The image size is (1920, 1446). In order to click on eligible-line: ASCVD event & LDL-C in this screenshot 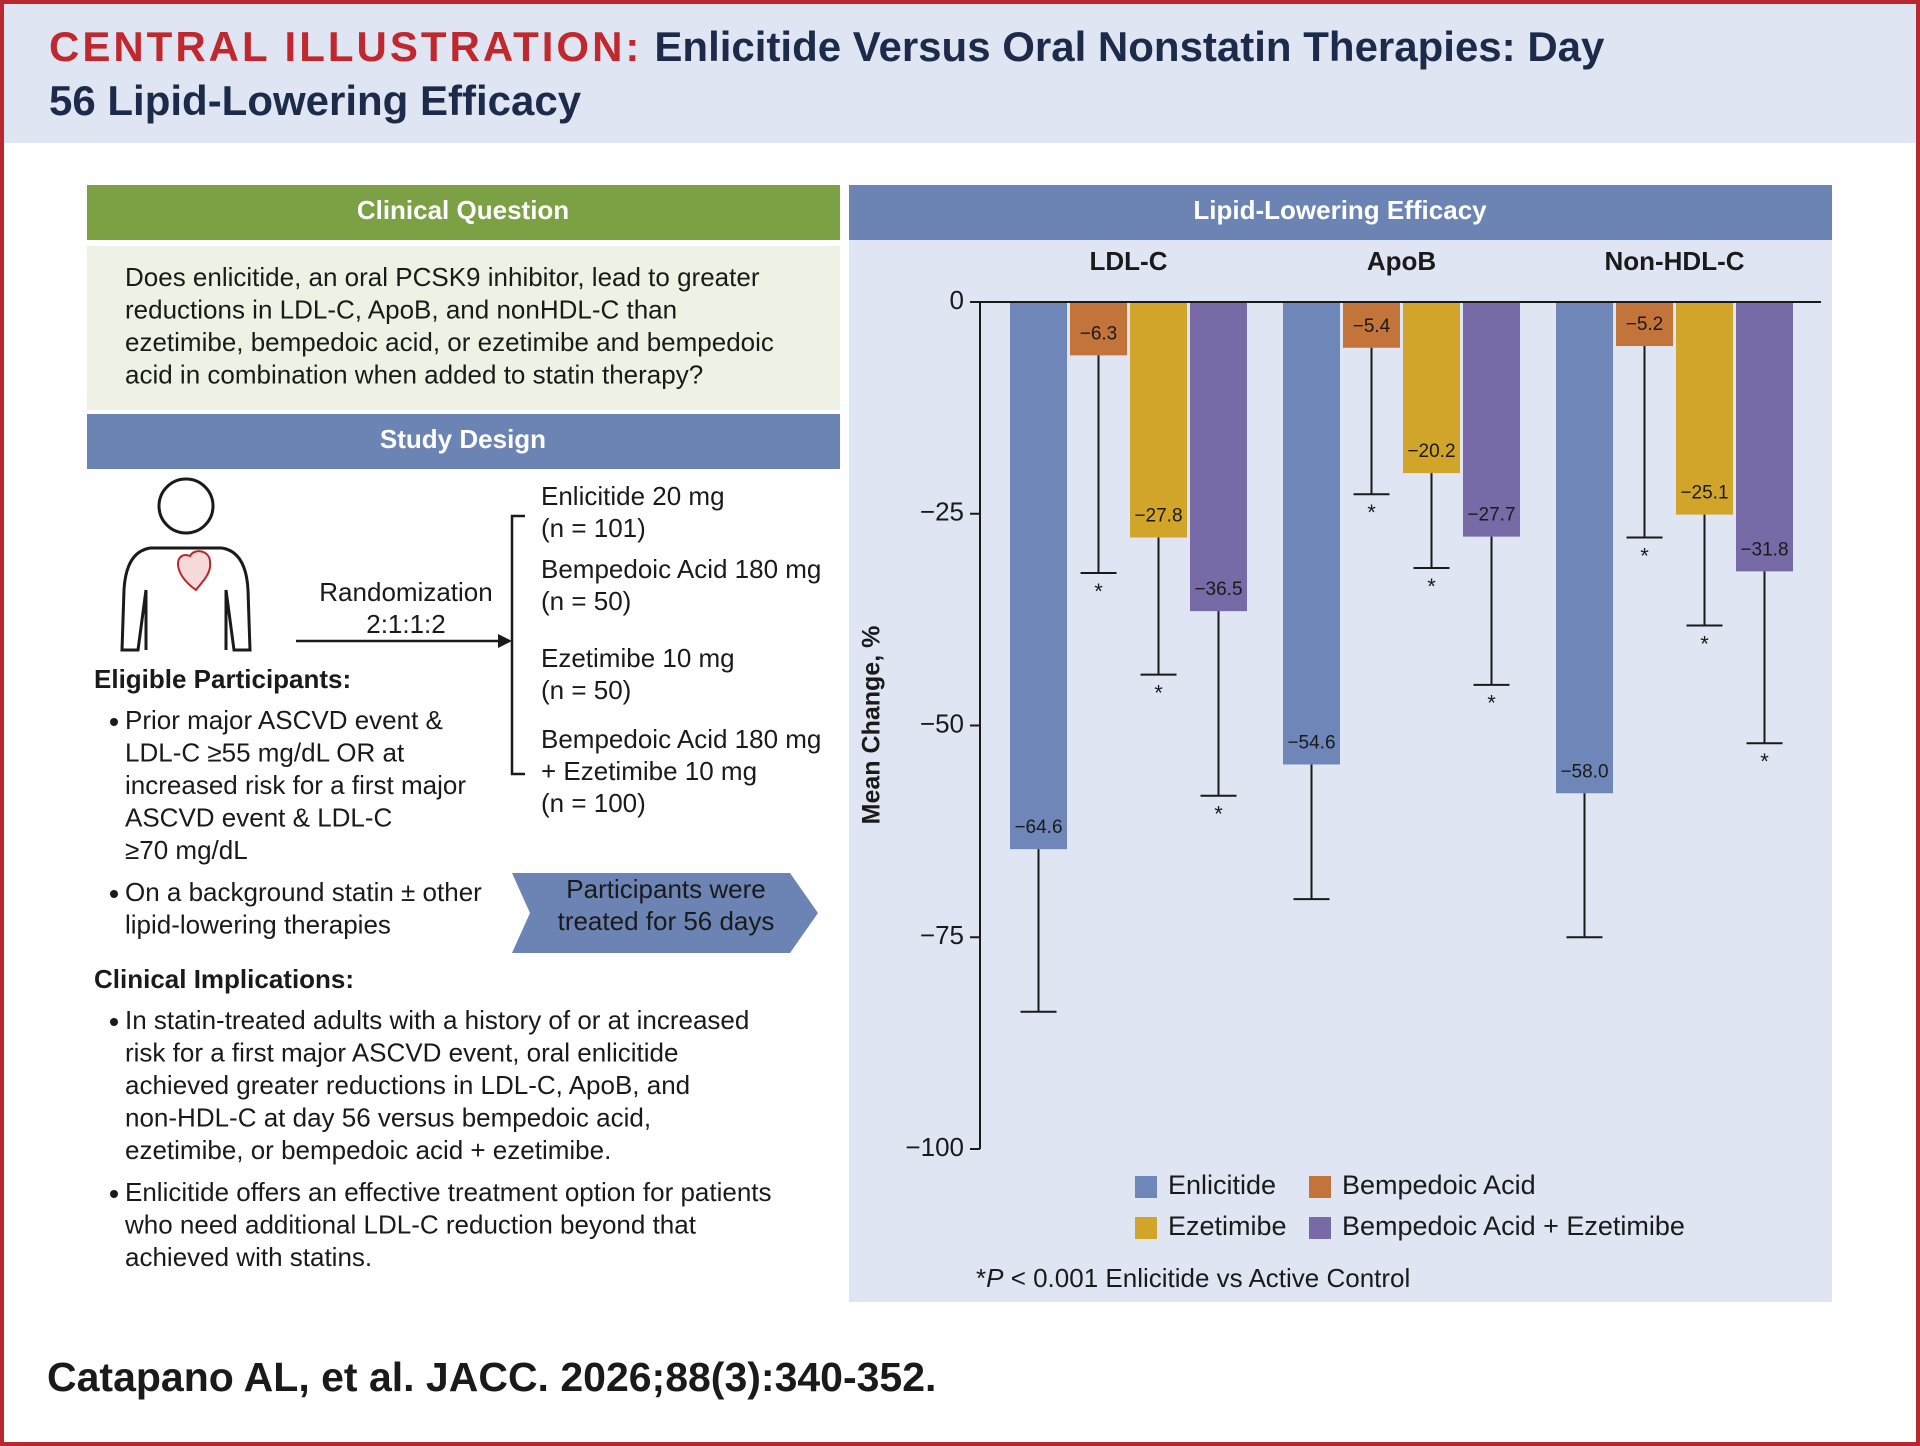, I will do `click(258, 817)`.